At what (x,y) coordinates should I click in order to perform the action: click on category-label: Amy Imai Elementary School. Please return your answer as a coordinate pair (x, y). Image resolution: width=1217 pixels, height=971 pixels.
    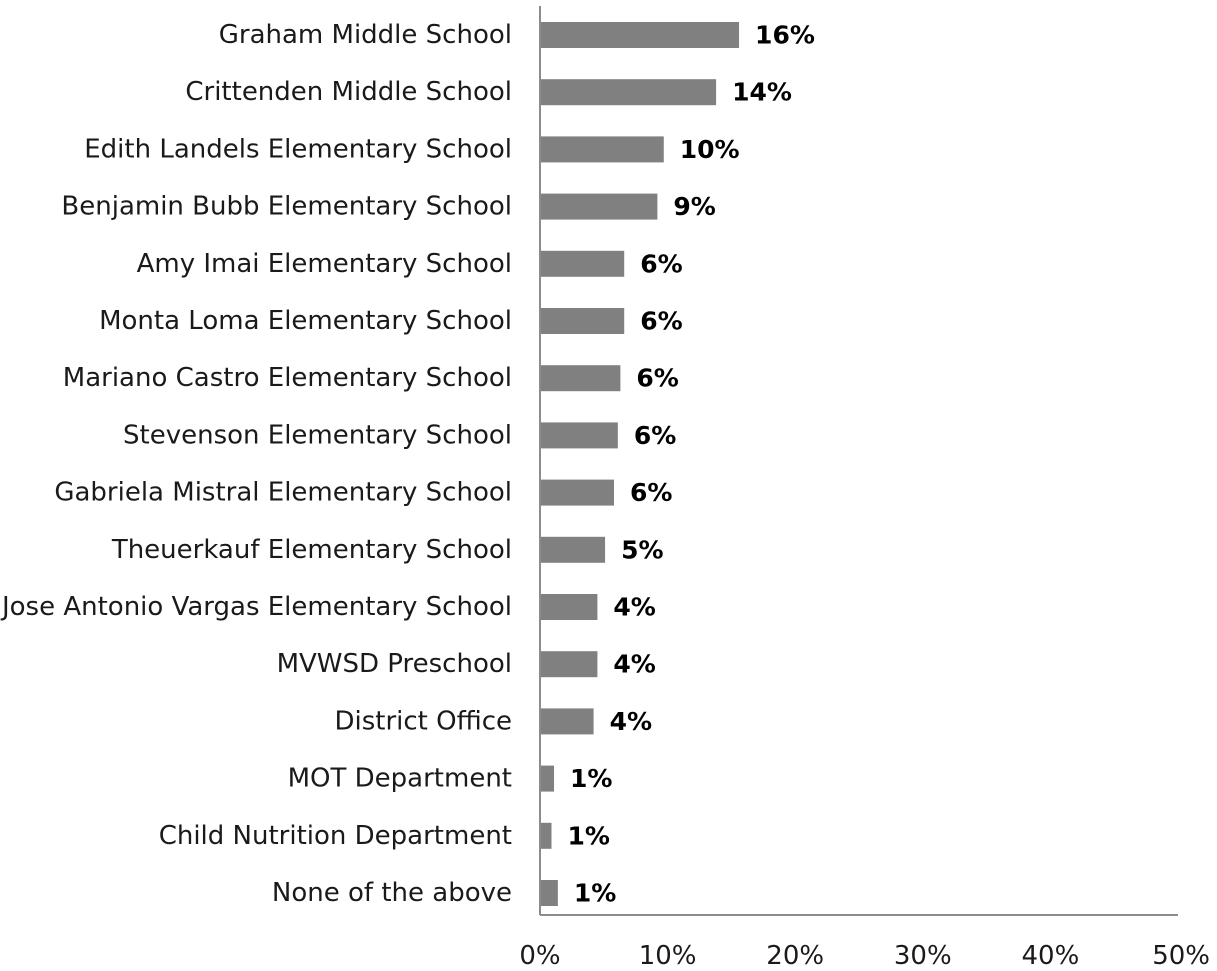
    Looking at the image, I should click on (324, 264).